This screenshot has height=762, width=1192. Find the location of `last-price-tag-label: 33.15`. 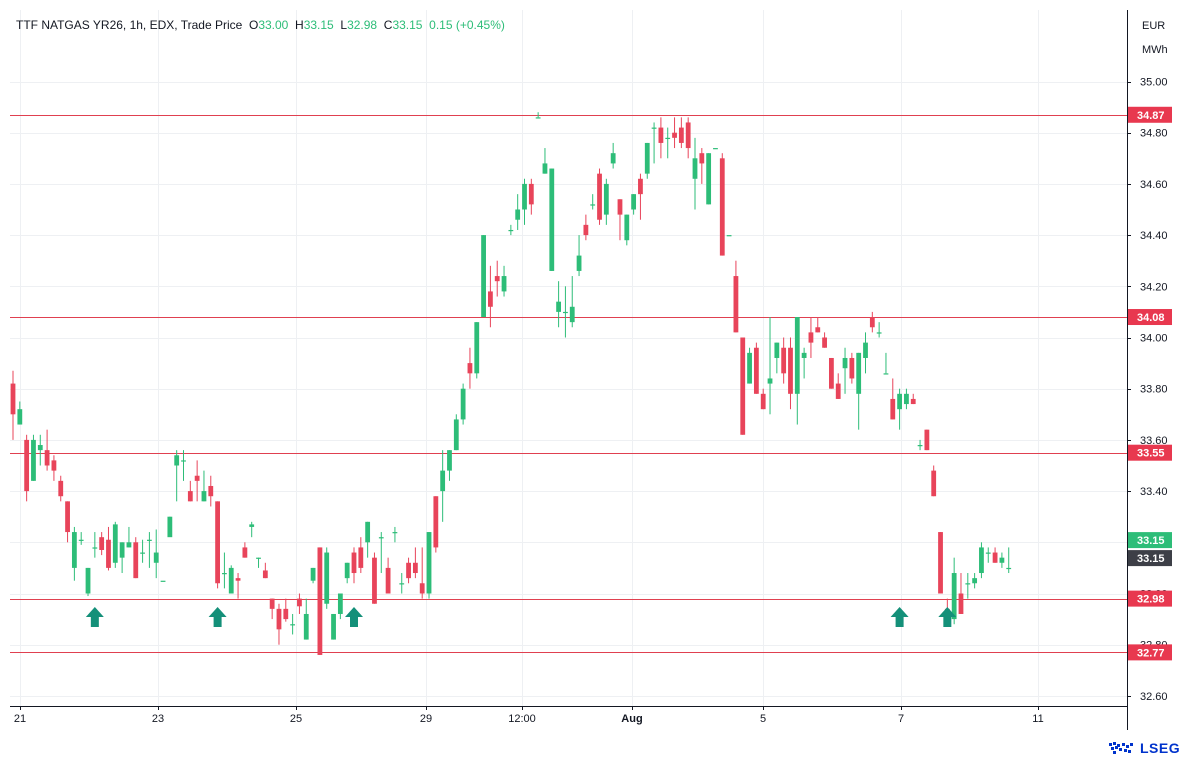

last-price-tag-label: 33.15 is located at coordinates (1151, 541).